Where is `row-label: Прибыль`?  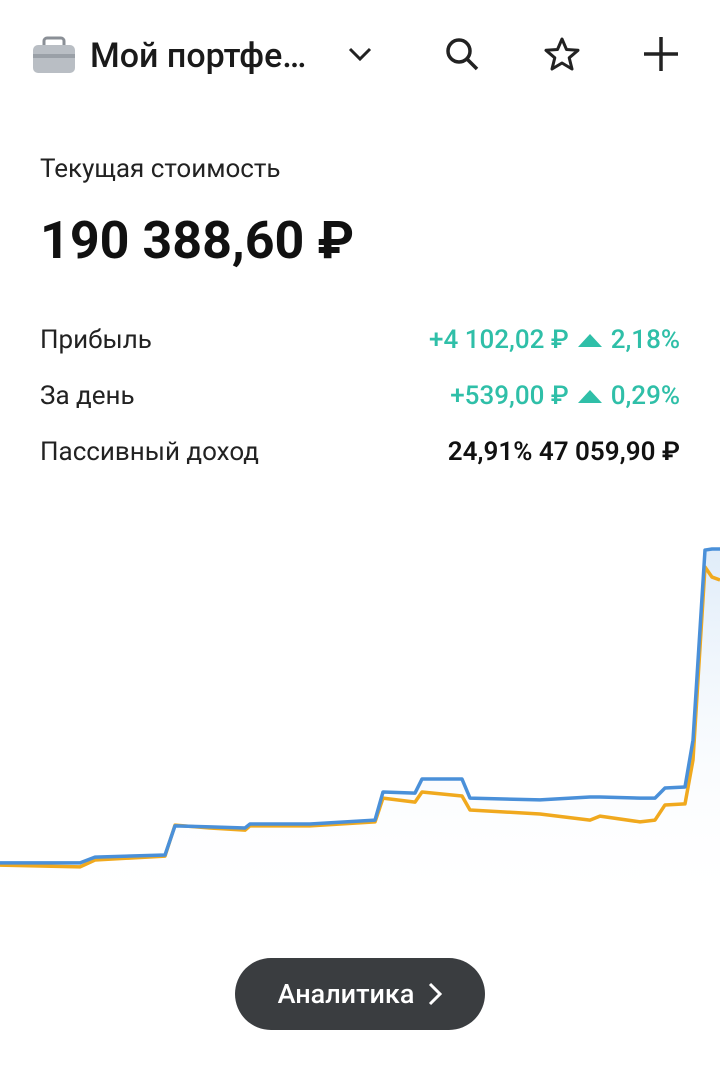
row-label: Прибыль is located at coordinates (96, 340).